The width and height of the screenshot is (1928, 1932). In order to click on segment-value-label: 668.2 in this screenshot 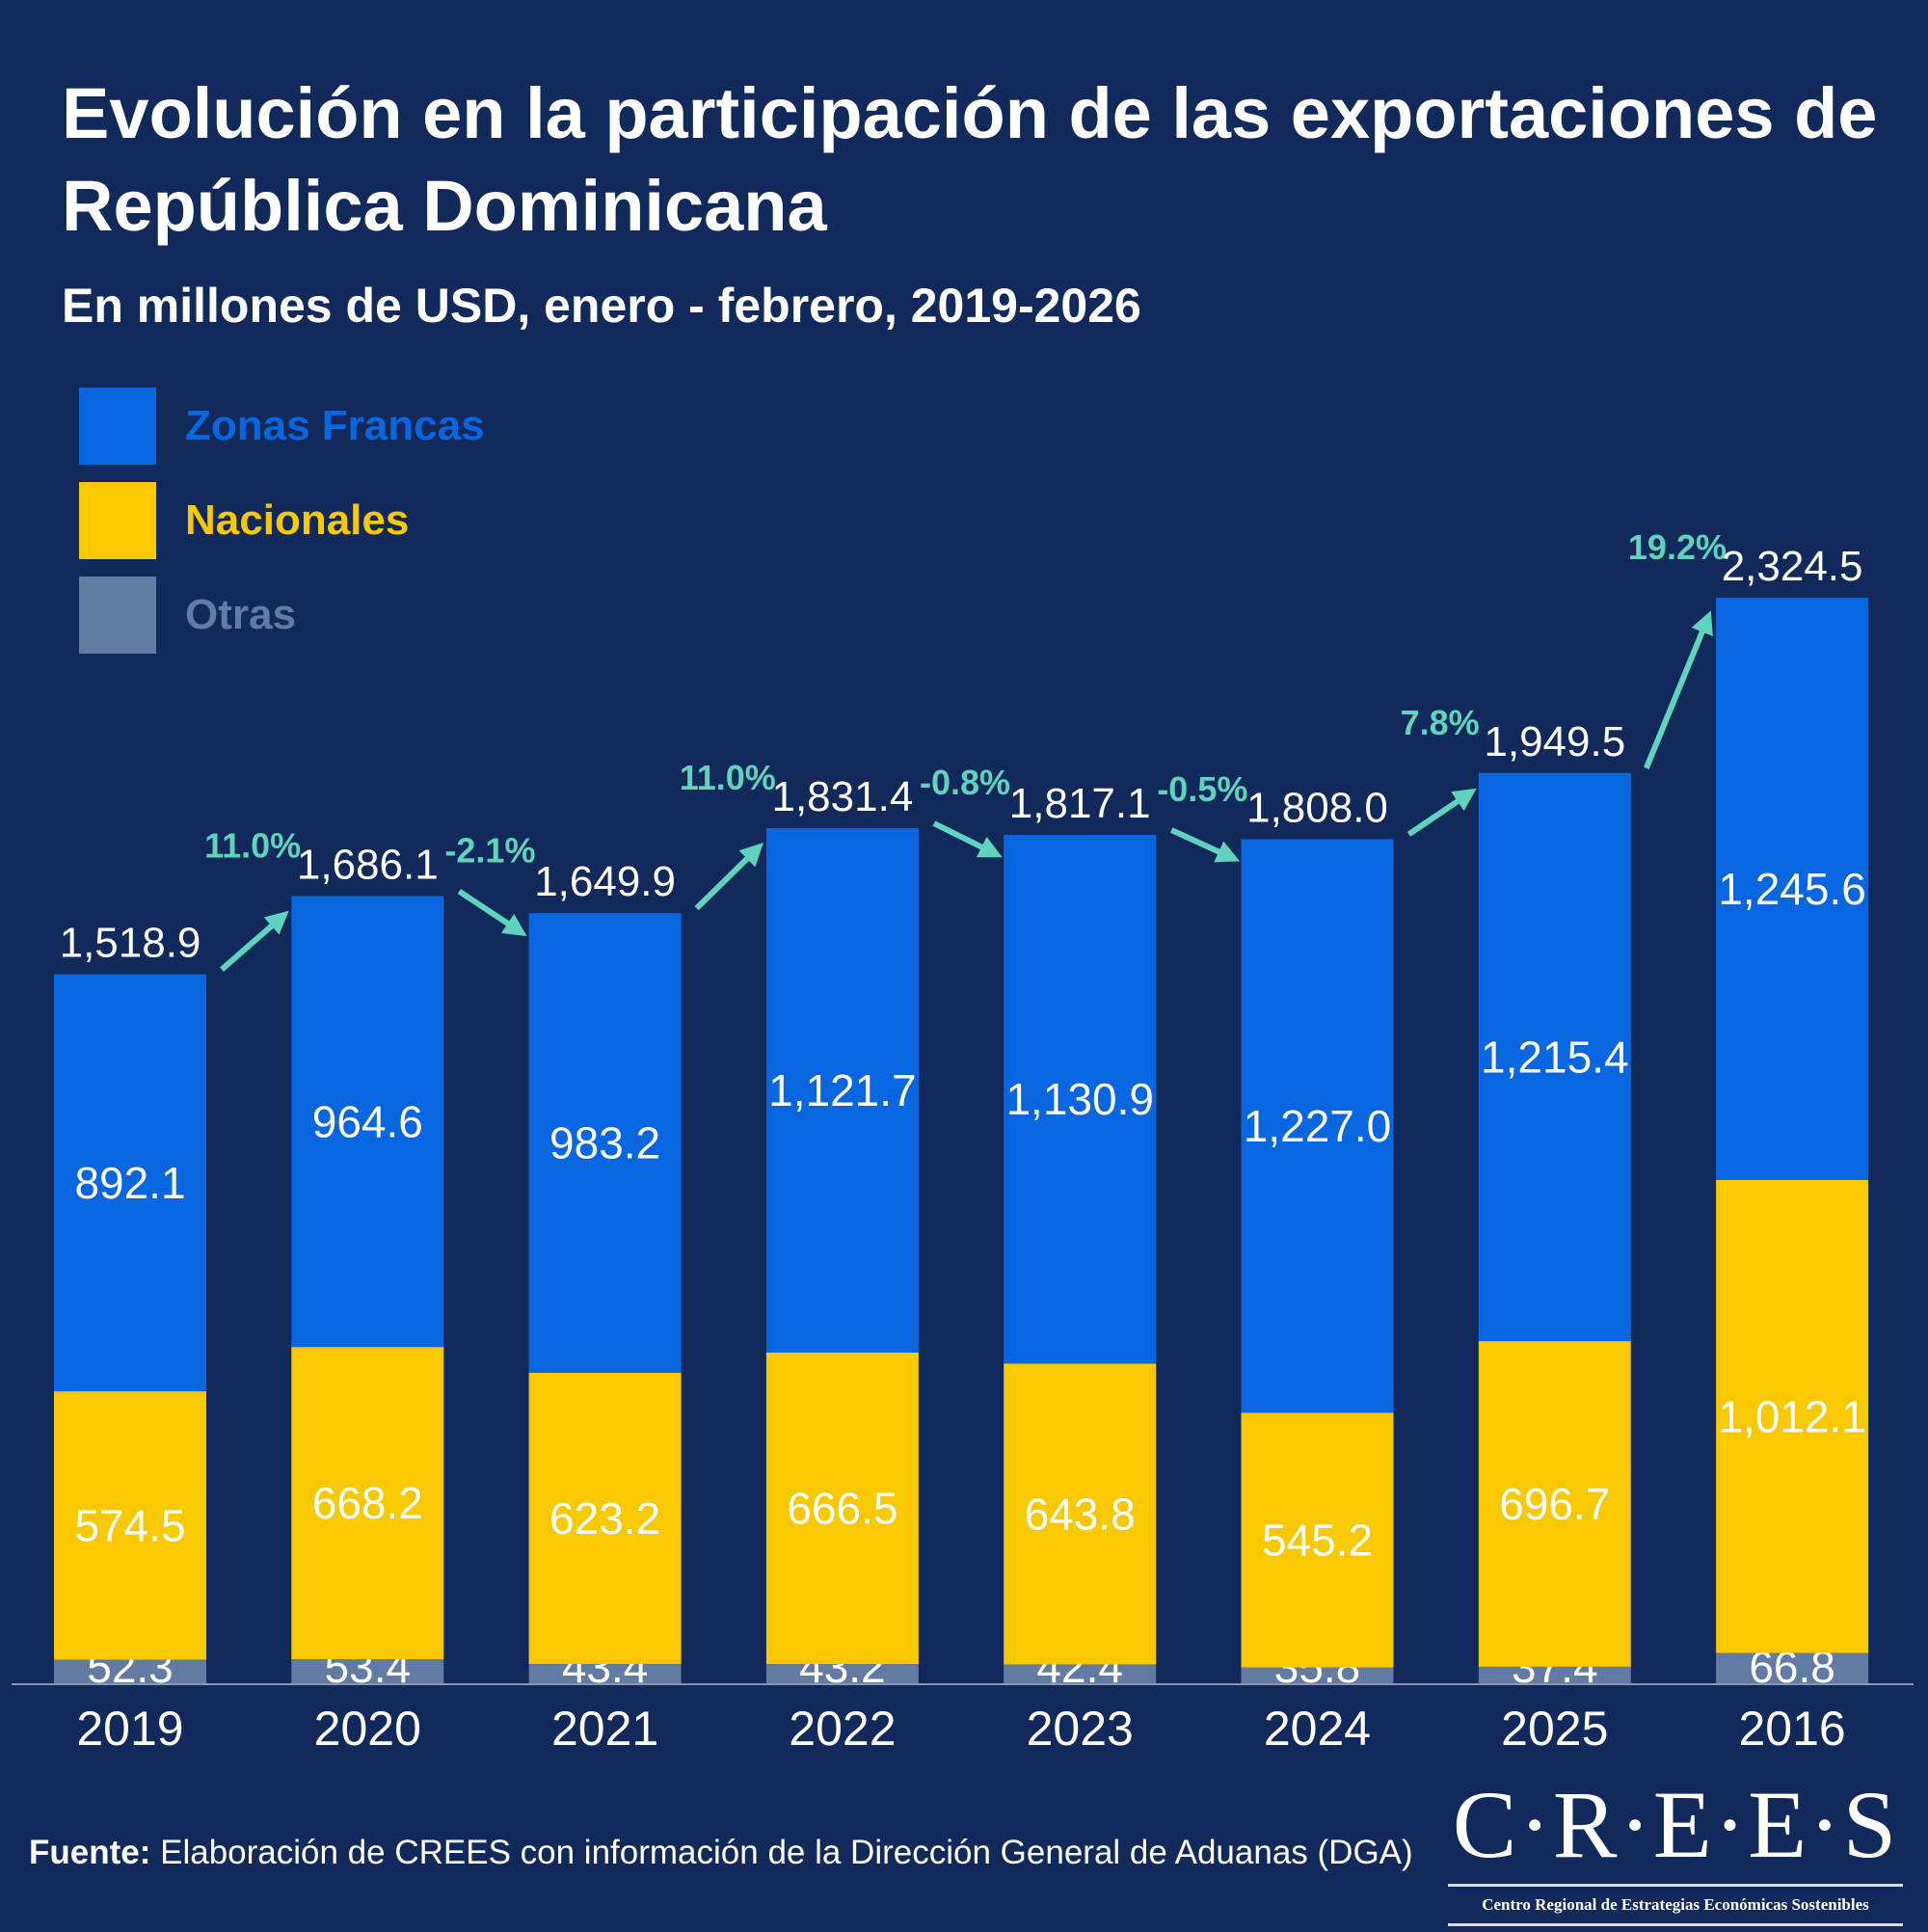, I will do `click(367, 1503)`.